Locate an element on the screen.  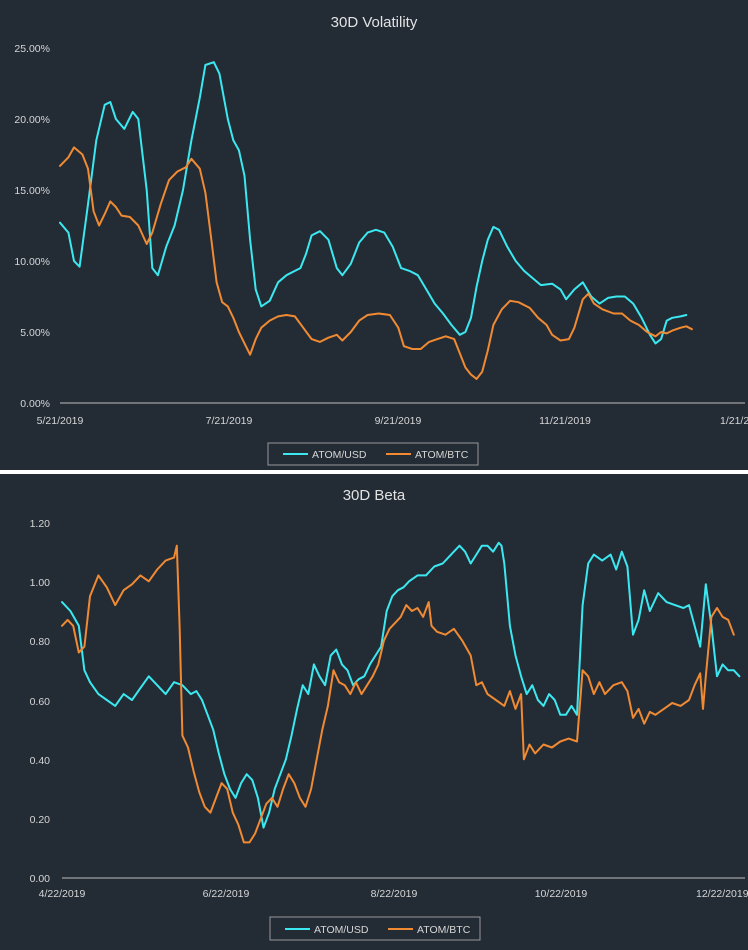
y-tick-label: 15.00% is located at coordinates (32, 191).